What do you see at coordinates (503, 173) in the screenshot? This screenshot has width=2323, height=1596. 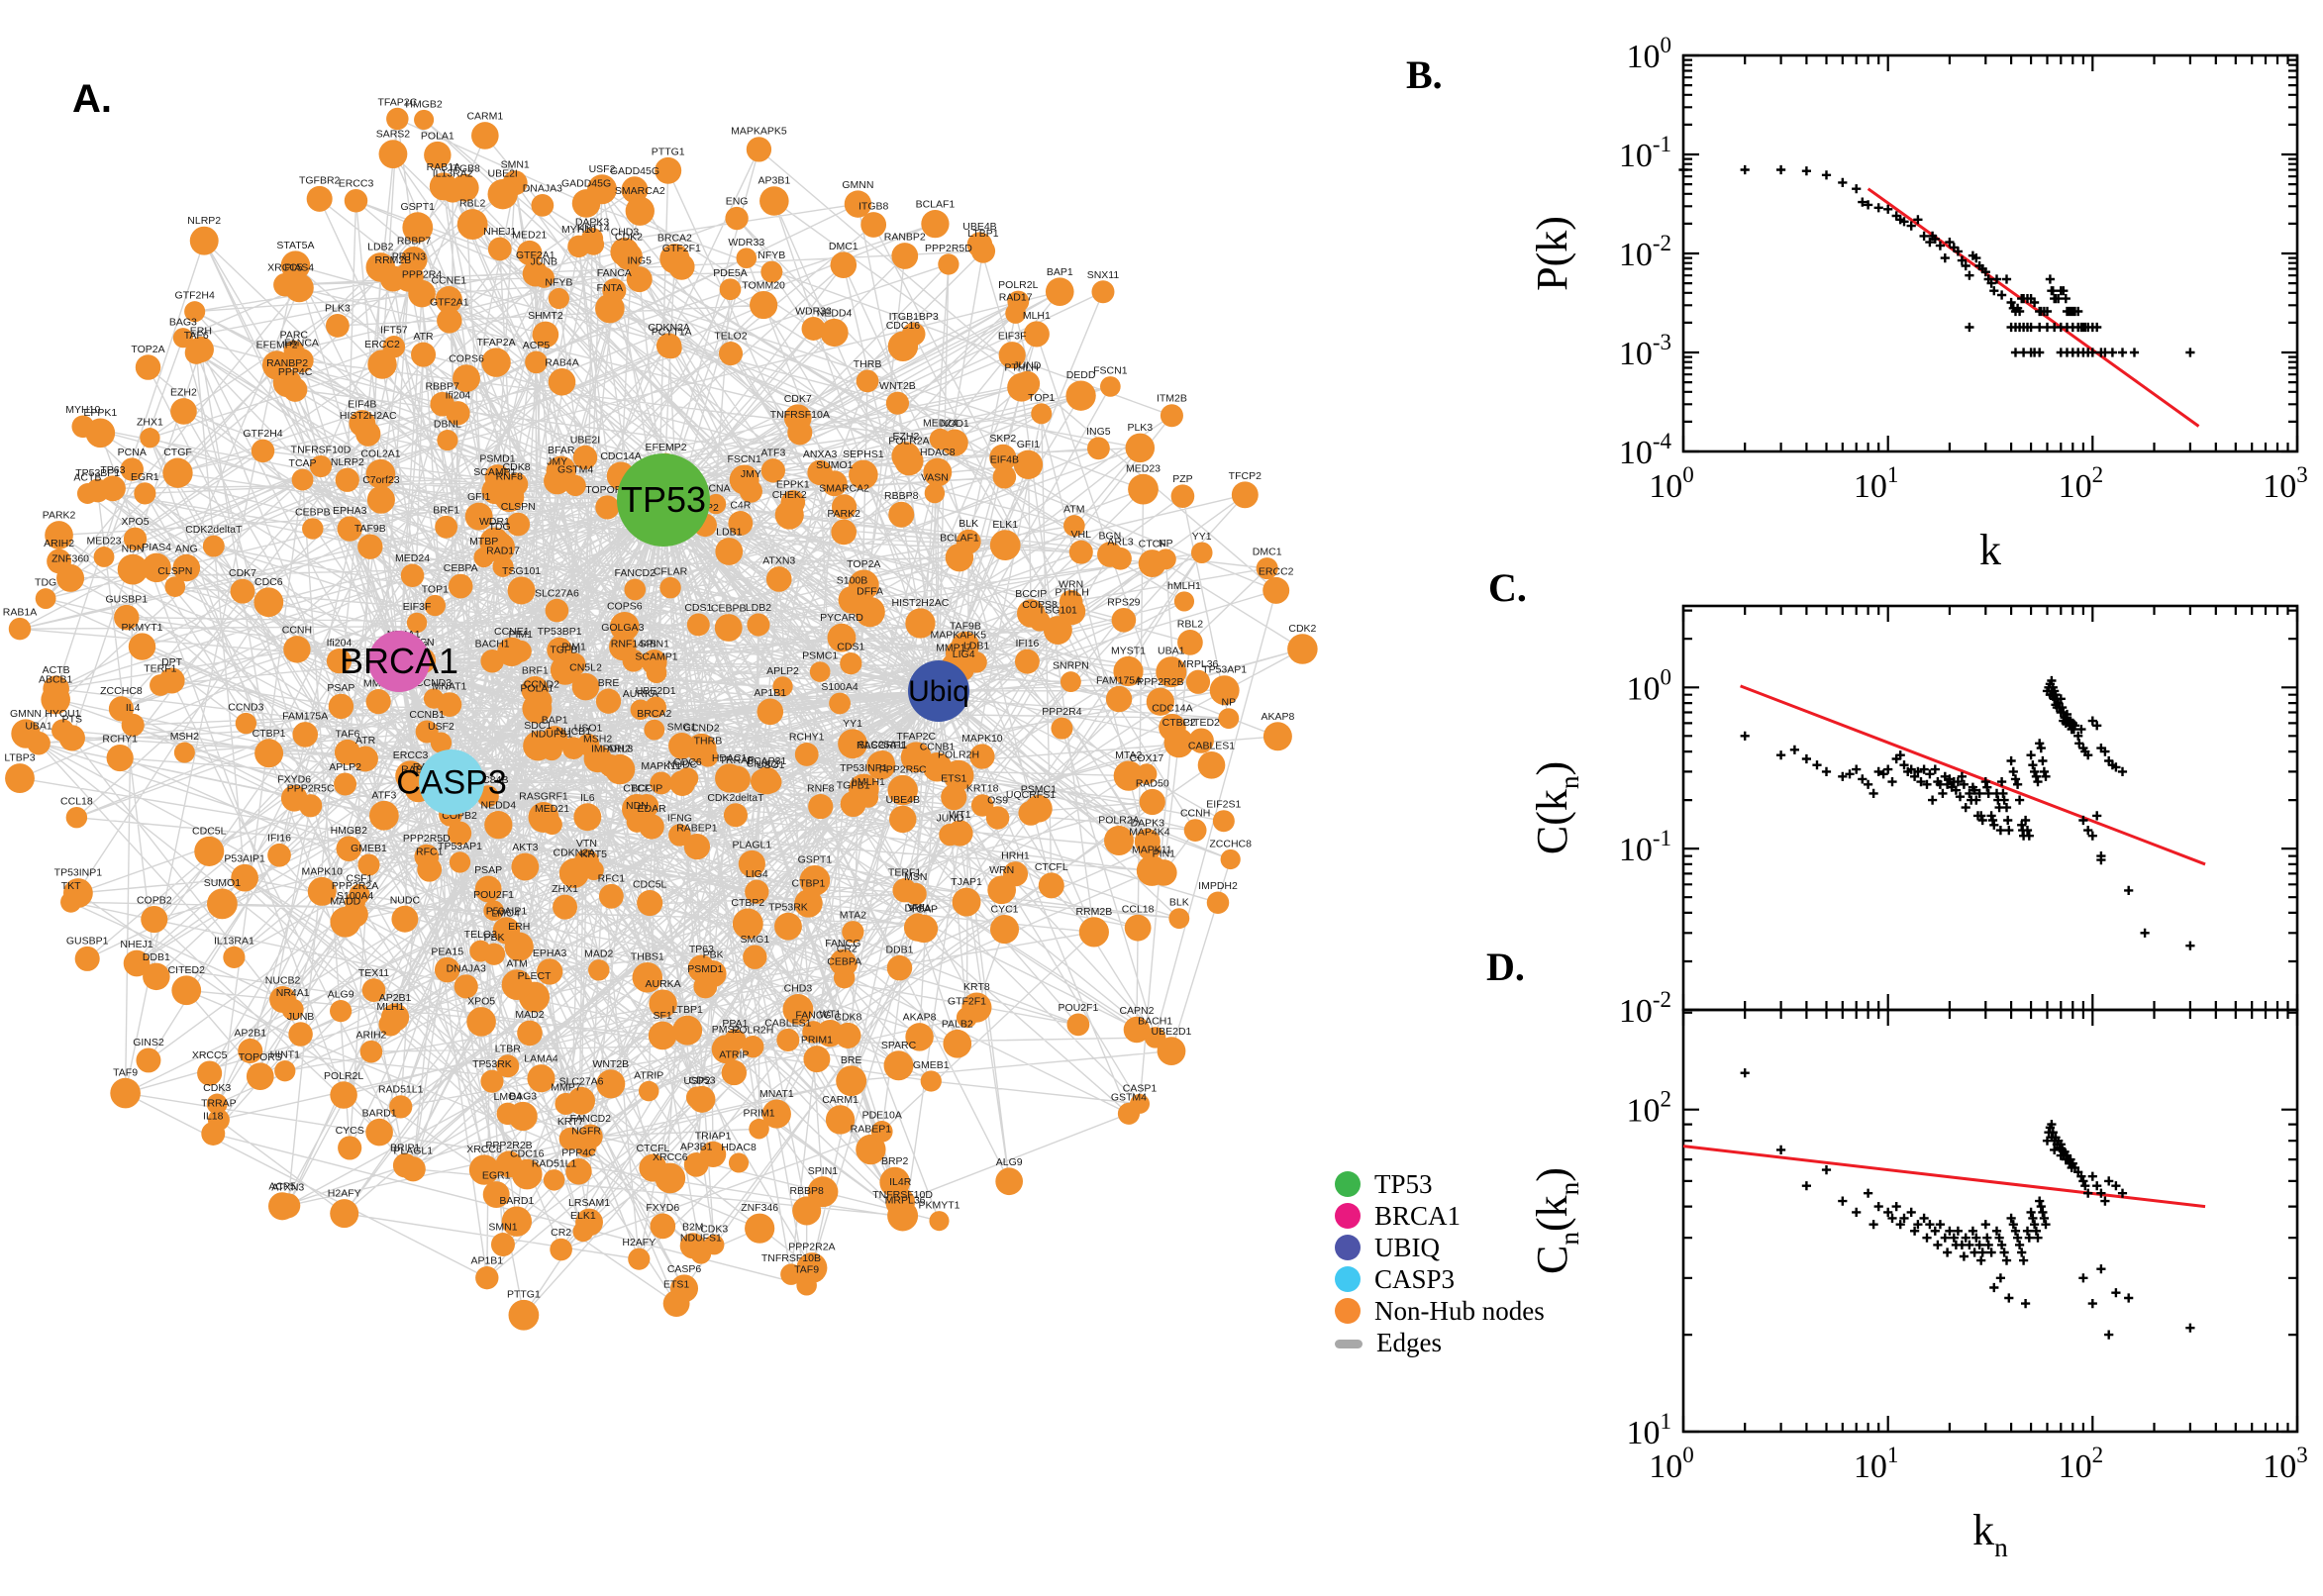 I see `network-node-label: UBE2I` at bounding box center [503, 173].